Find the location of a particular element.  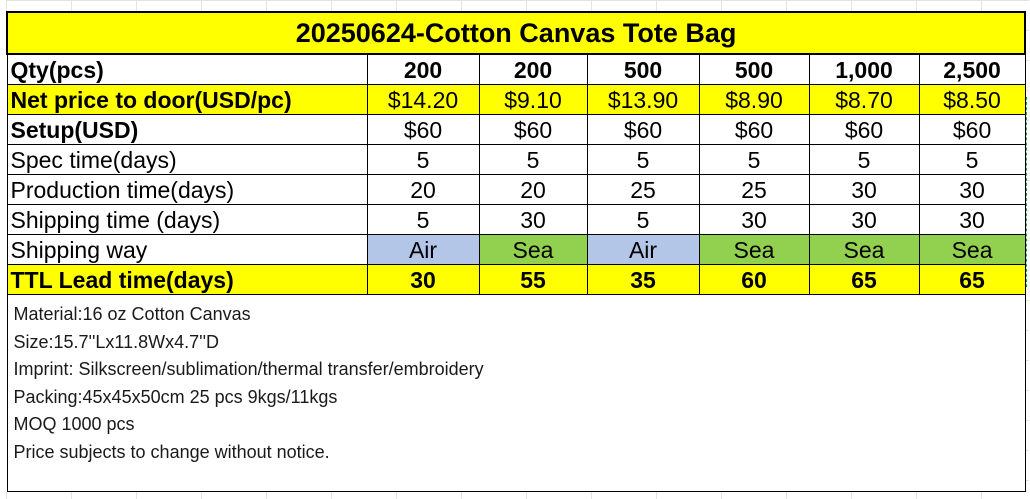

shipping-way-row: Shipping way Air Sea Air Sea Sea Sea is located at coordinates (516, 249).